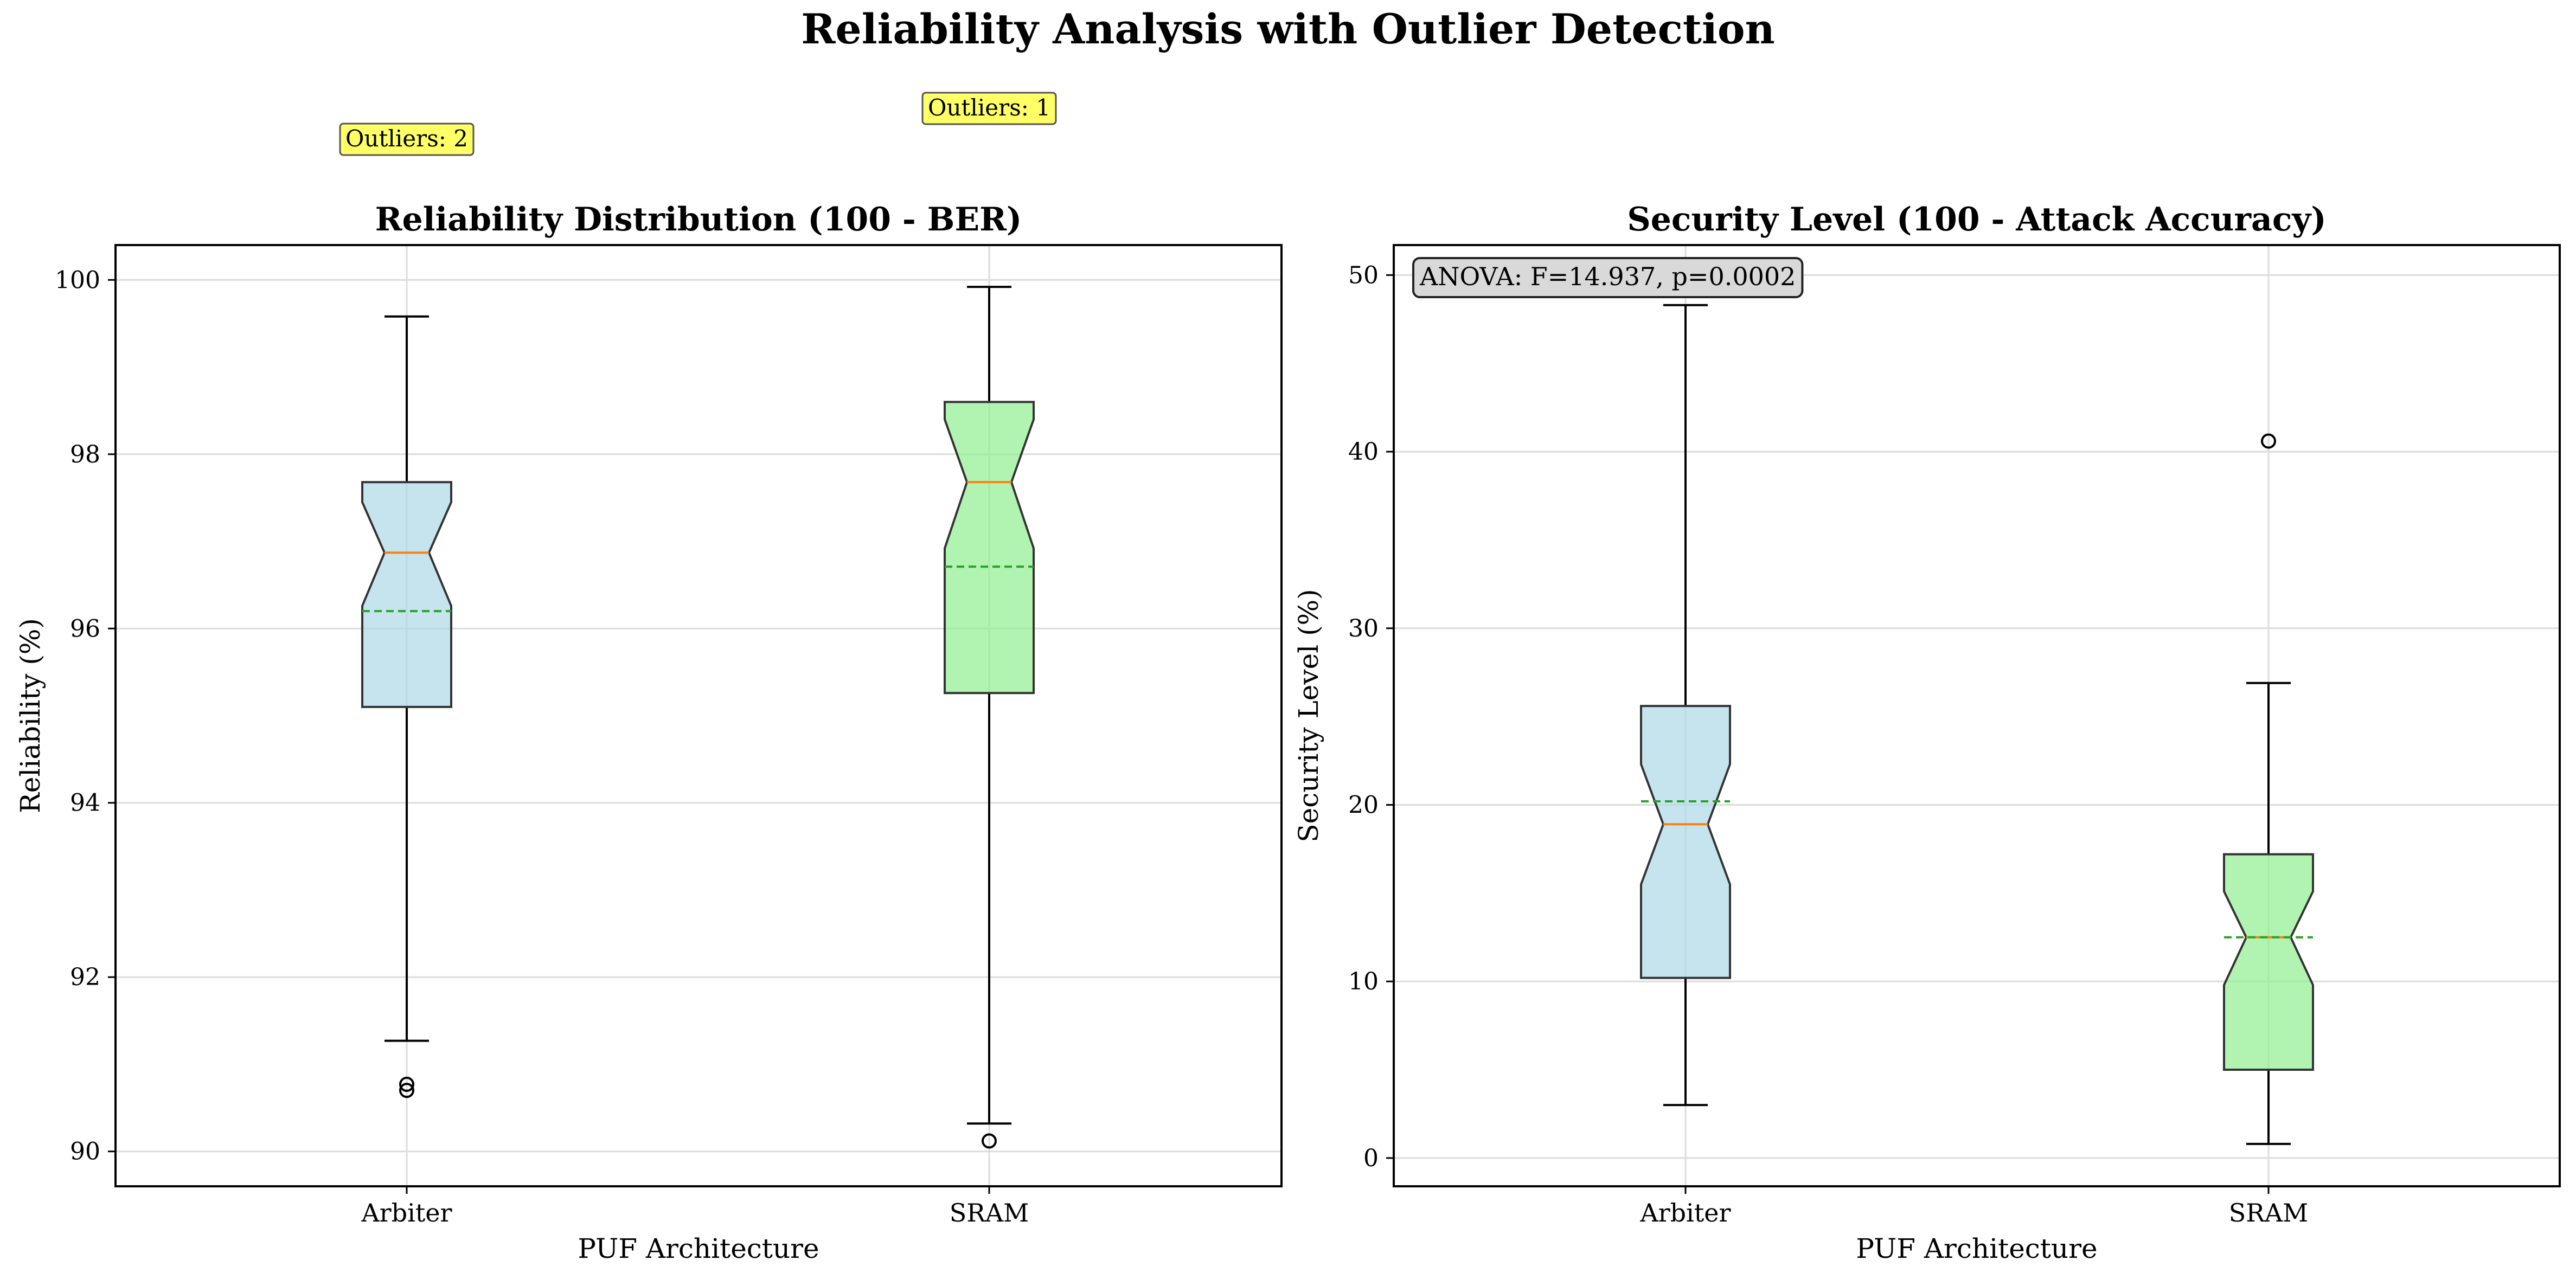  I want to click on y-tick-label: 30, so click(1363, 628).